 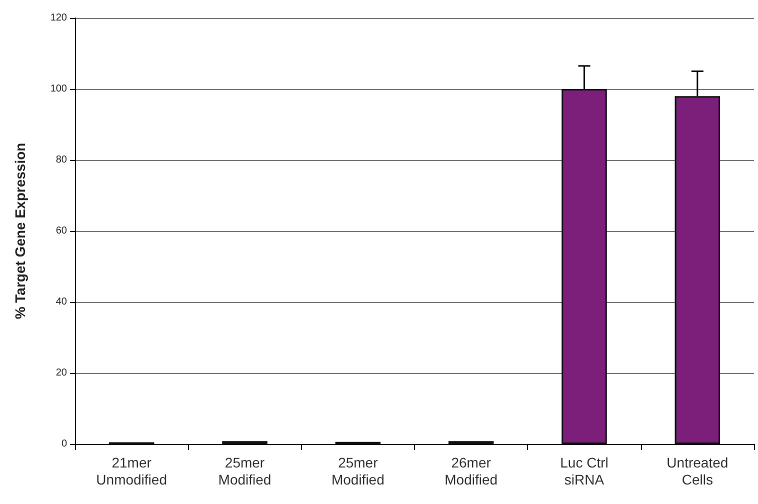 I want to click on x-tick-label: Untreated Cells, so click(x=697, y=471).